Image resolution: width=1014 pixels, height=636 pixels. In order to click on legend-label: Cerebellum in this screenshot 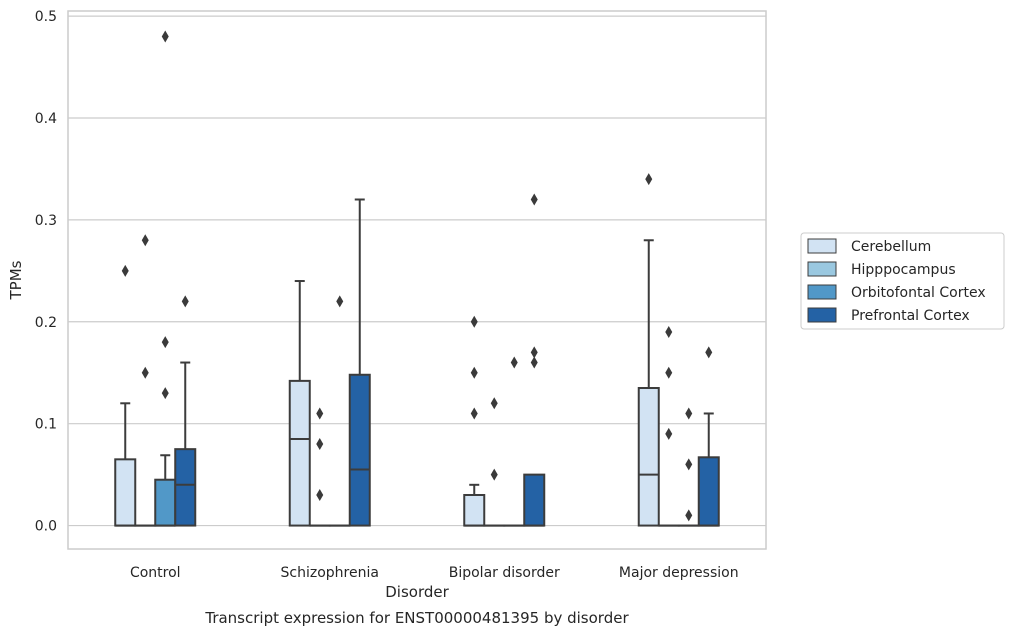, I will do `click(891, 247)`.